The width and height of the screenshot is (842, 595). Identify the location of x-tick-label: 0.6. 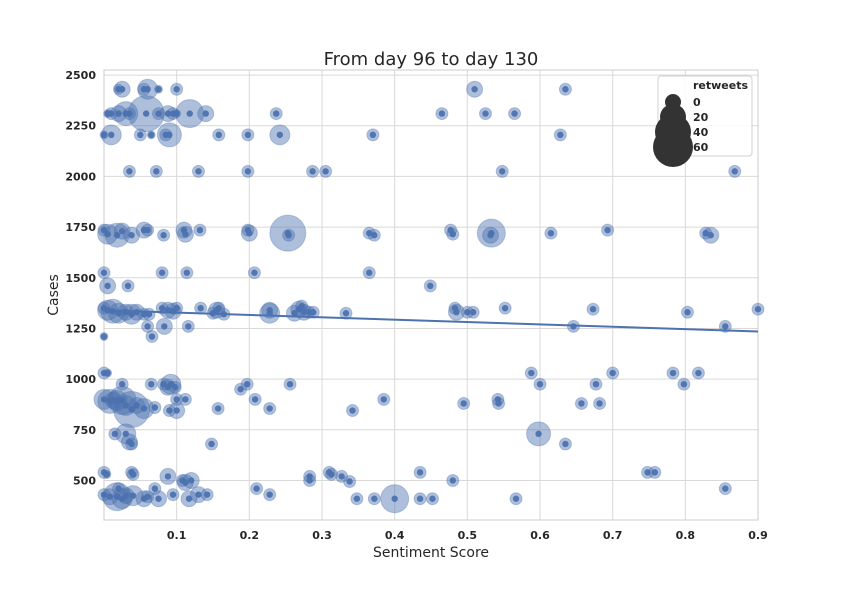
(540, 535).